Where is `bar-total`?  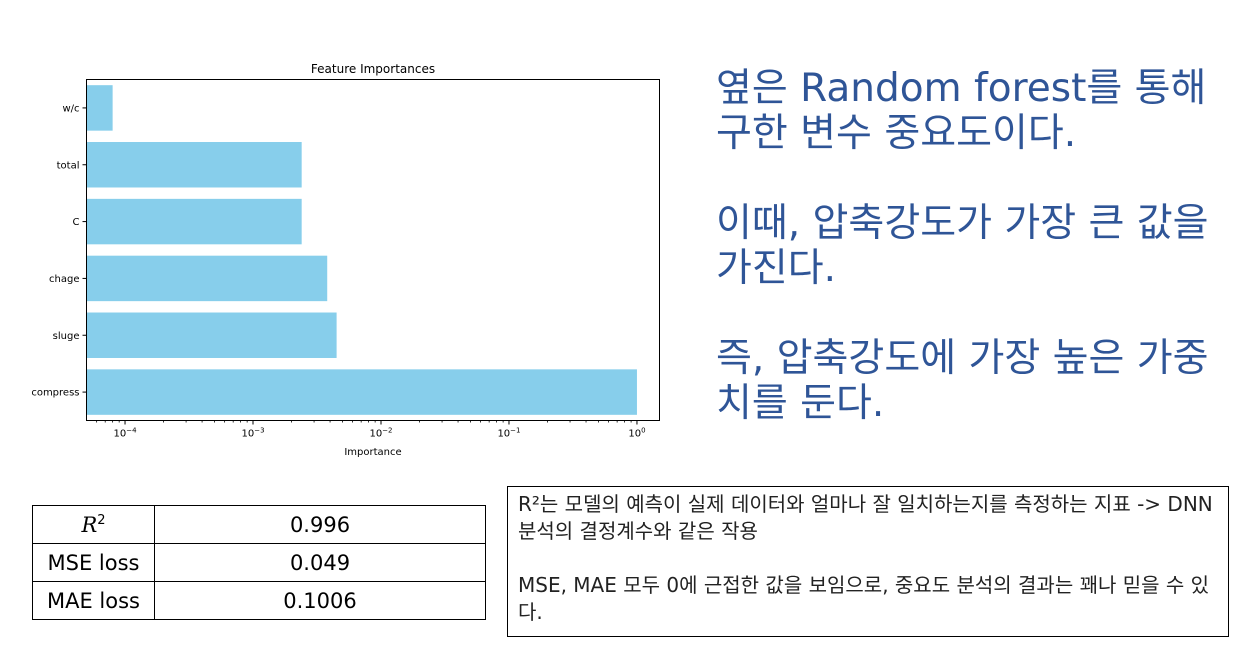 bar-total is located at coordinates (194, 165).